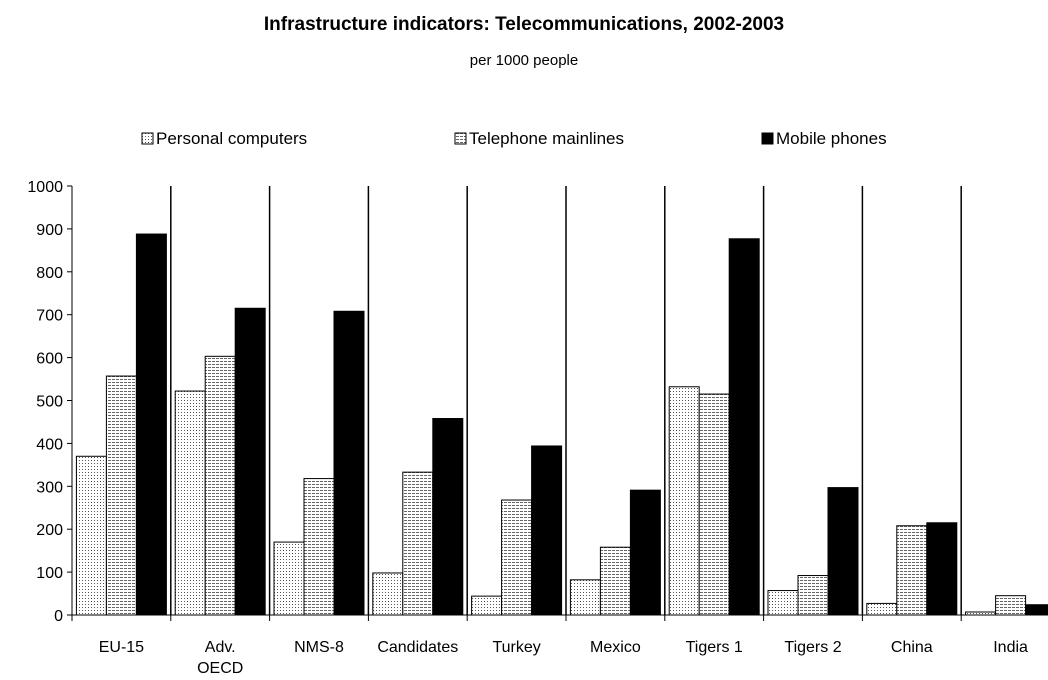  I want to click on bar-telephone-mainlines-turkey, so click(517, 557).